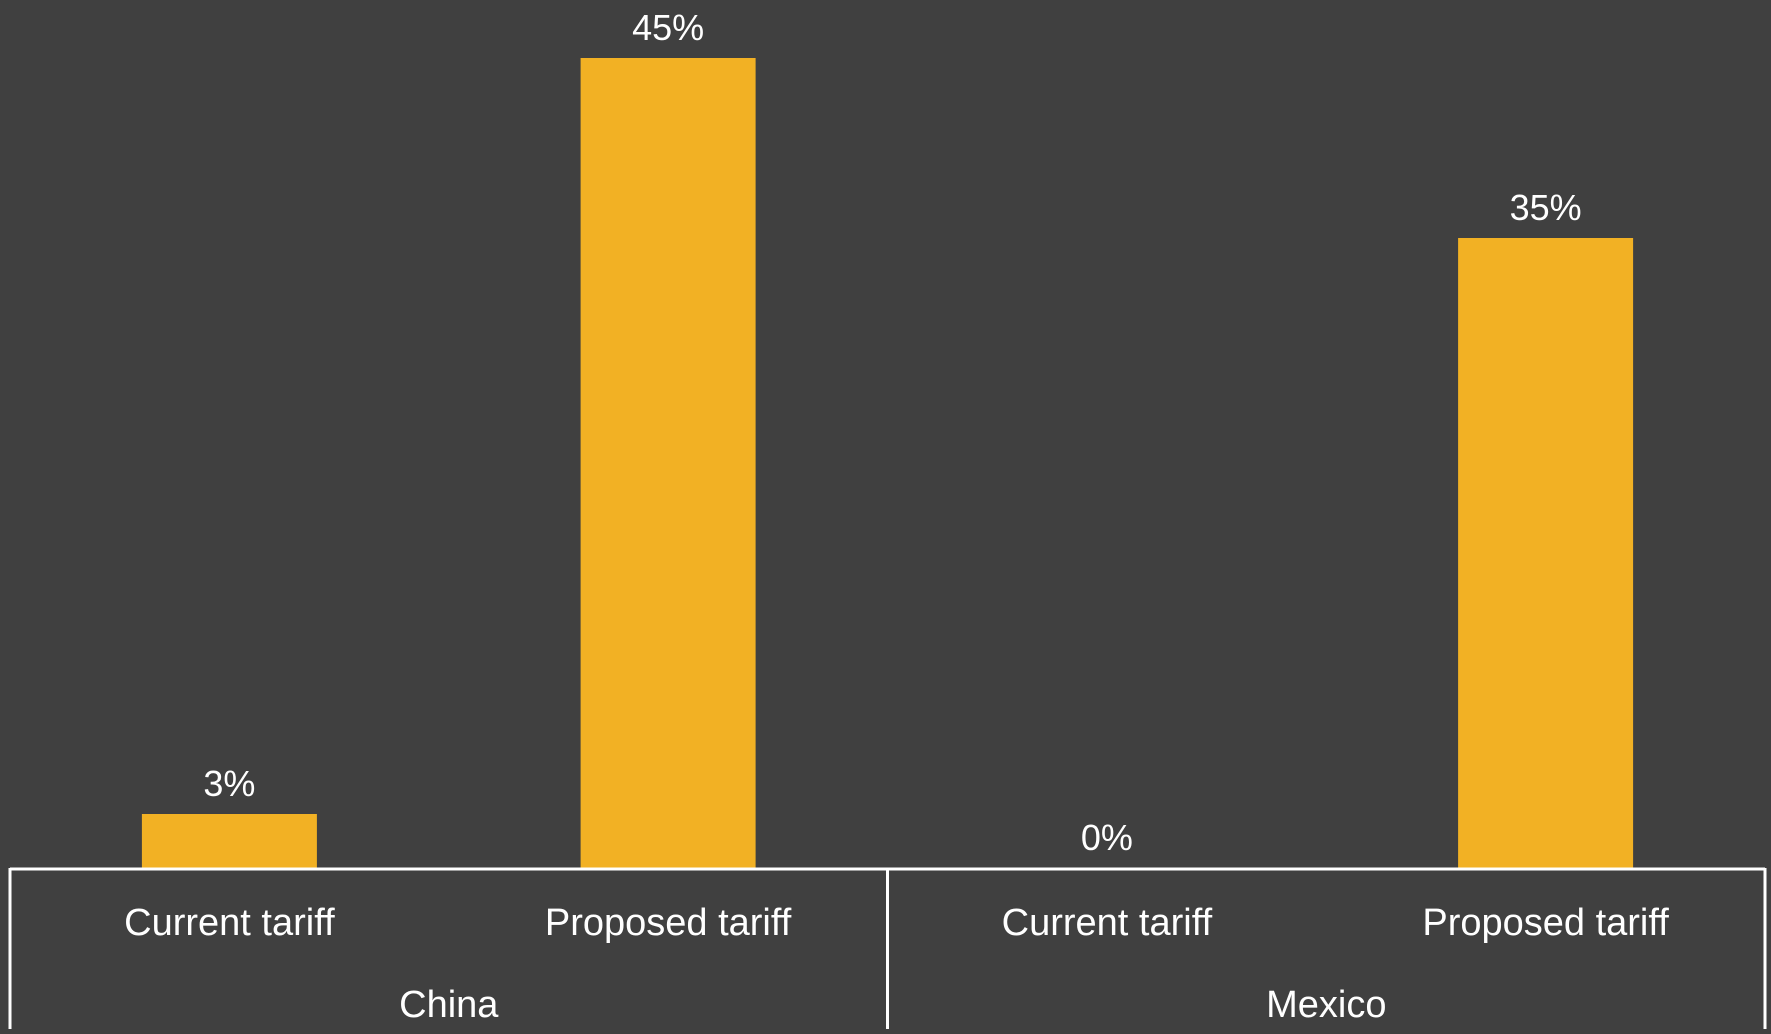  What do you see at coordinates (449, 1005) in the screenshot?
I see `group-label: China` at bounding box center [449, 1005].